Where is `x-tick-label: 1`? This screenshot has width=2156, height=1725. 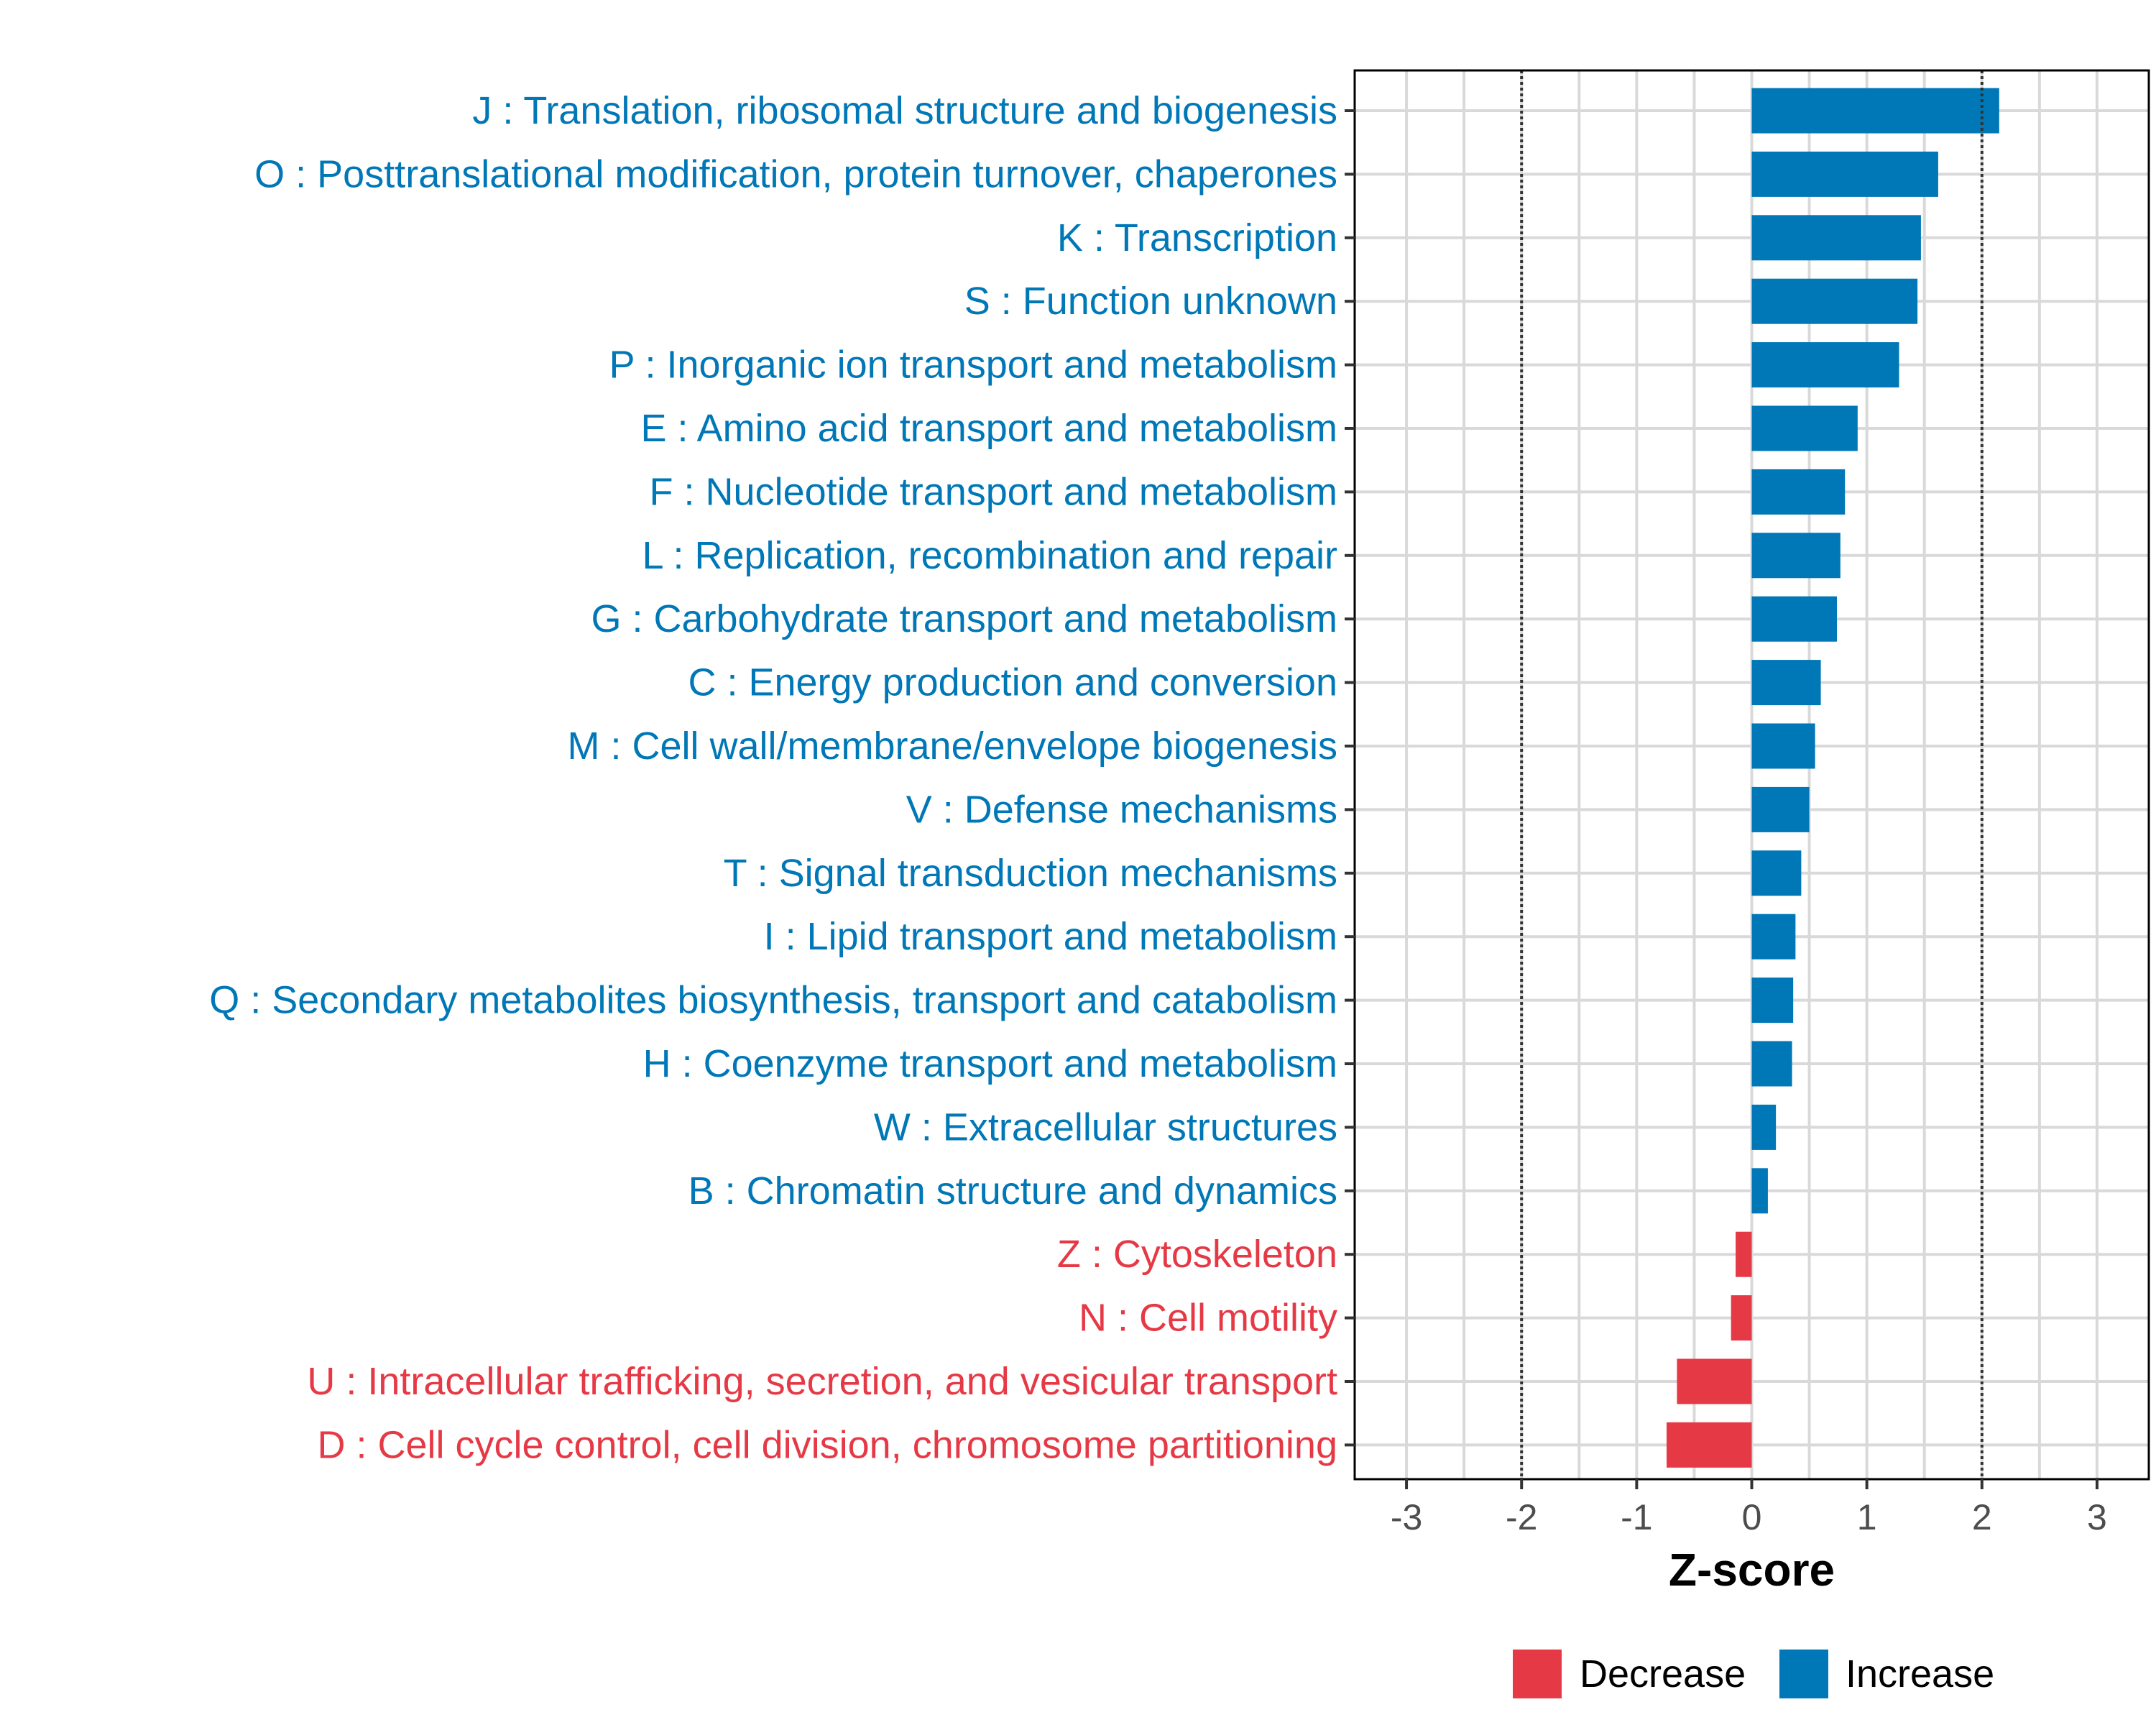 x-tick-label: 1 is located at coordinates (1867, 1517).